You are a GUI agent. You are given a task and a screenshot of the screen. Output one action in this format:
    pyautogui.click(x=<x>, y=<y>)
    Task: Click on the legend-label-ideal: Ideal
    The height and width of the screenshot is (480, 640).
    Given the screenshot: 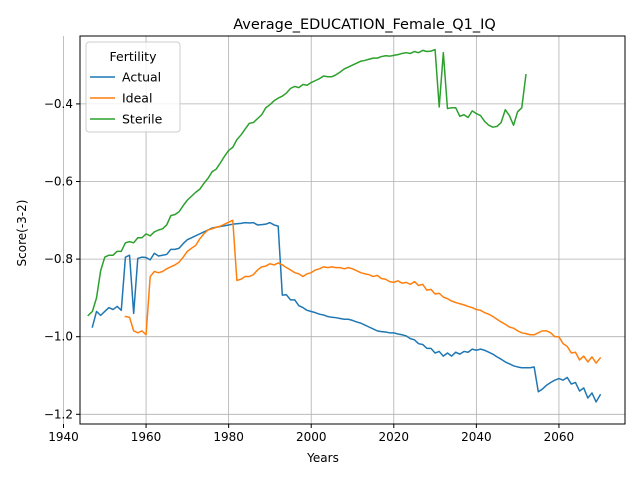 What is the action you would take?
    pyautogui.click(x=137, y=98)
    